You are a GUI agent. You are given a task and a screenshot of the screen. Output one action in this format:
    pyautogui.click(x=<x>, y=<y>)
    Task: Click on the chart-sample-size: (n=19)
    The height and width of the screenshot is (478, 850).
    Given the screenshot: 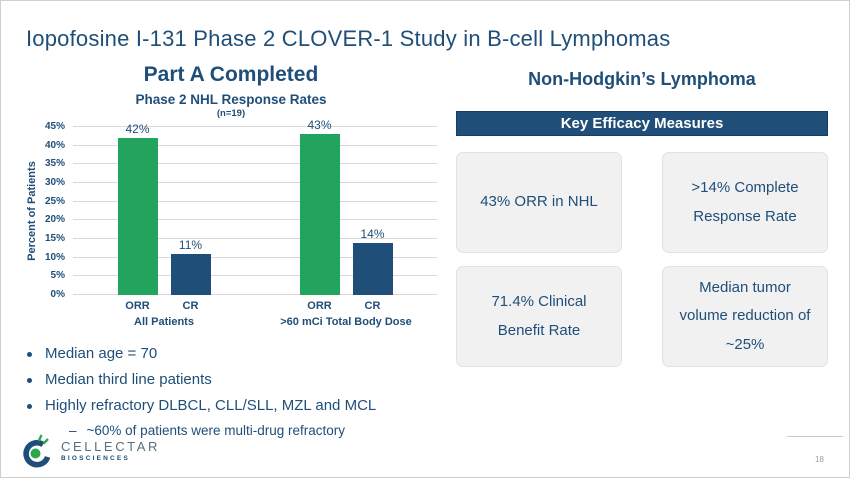 What is the action you would take?
    pyautogui.click(x=231, y=113)
    